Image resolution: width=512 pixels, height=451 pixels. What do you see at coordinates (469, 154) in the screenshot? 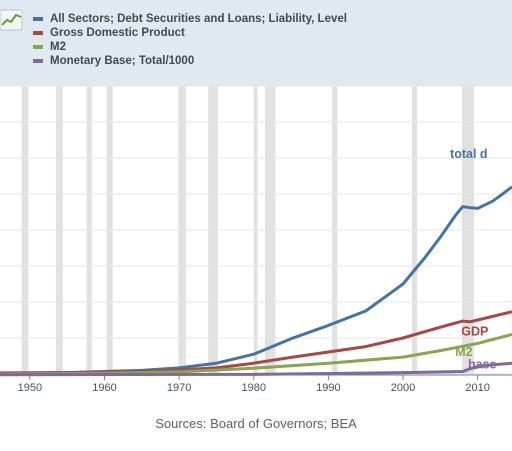
I see `series-annotation: total d` at bounding box center [469, 154].